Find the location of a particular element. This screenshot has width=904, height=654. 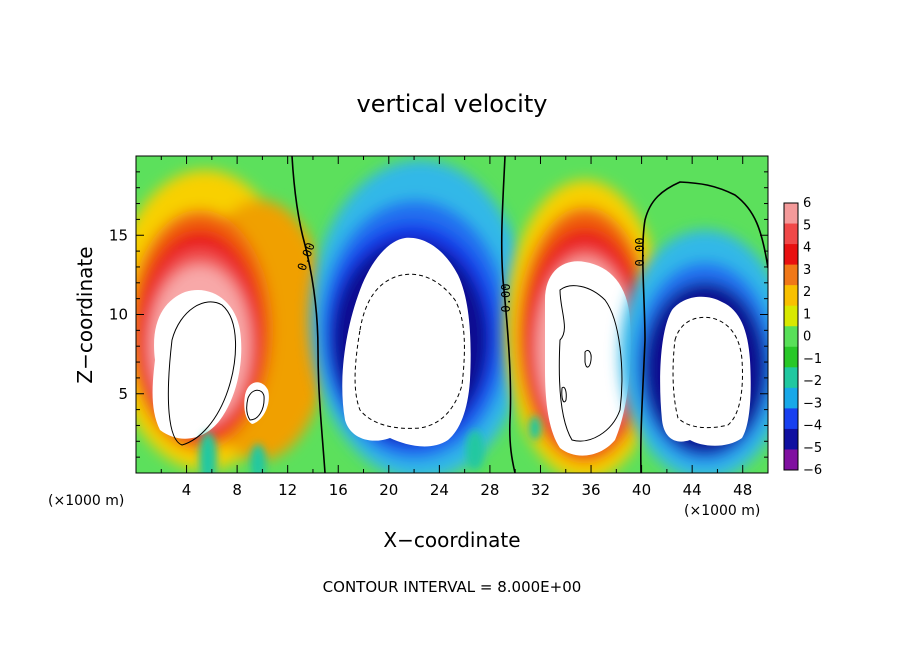

colorbar-label: 5 is located at coordinates (807, 225).